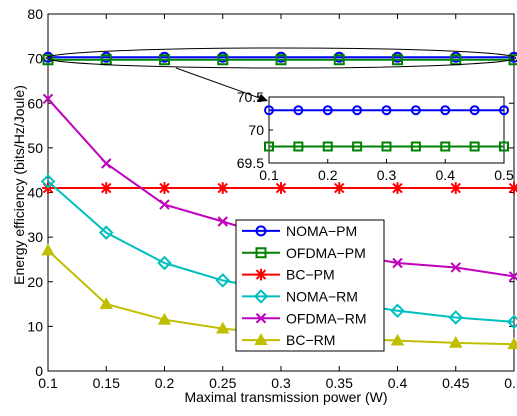 The height and width of the screenshot is (416, 517). What do you see at coordinates (310, 275) in the screenshot?
I see `legend-label-bc-pm: BC−PM` at bounding box center [310, 275].